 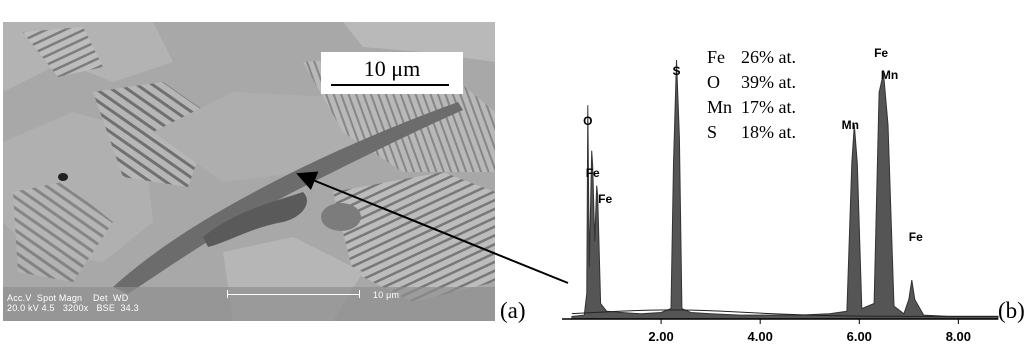 What do you see at coordinates (660, 336) in the screenshot?
I see `x-tick-label: 2.00` at bounding box center [660, 336].